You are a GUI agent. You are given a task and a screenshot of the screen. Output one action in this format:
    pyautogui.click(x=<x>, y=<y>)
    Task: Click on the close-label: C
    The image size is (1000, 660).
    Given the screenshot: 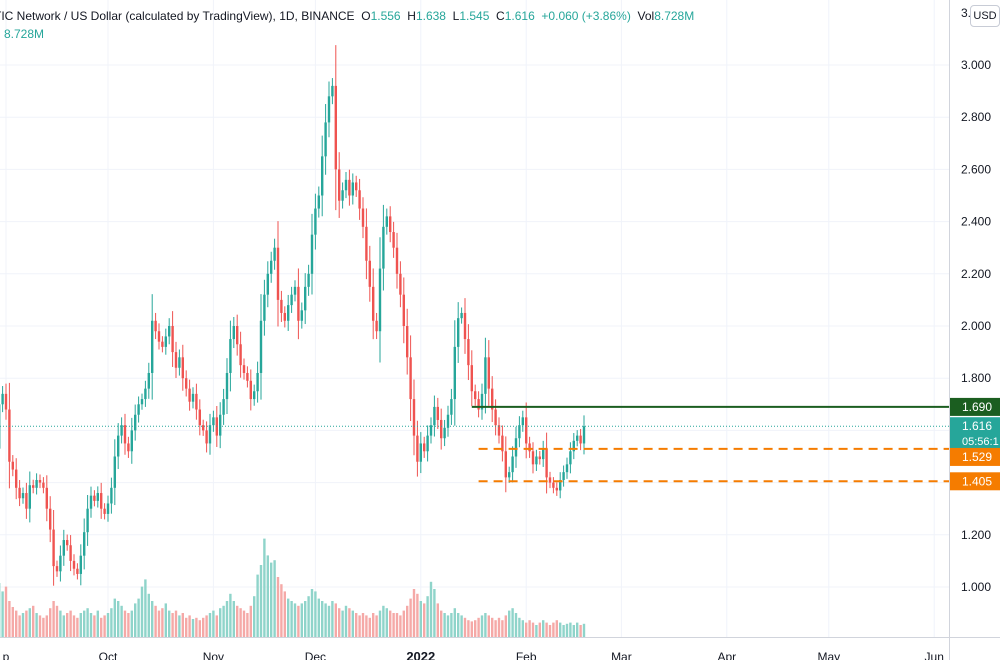 What is the action you would take?
    pyautogui.click(x=500, y=16)
    